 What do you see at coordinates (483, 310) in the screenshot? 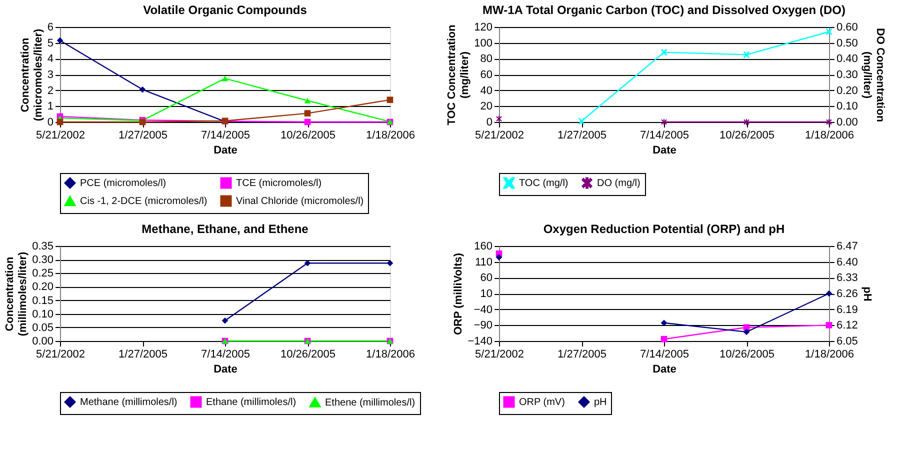
I see `y-tick-label: −40` at bounding box center [483, 310].